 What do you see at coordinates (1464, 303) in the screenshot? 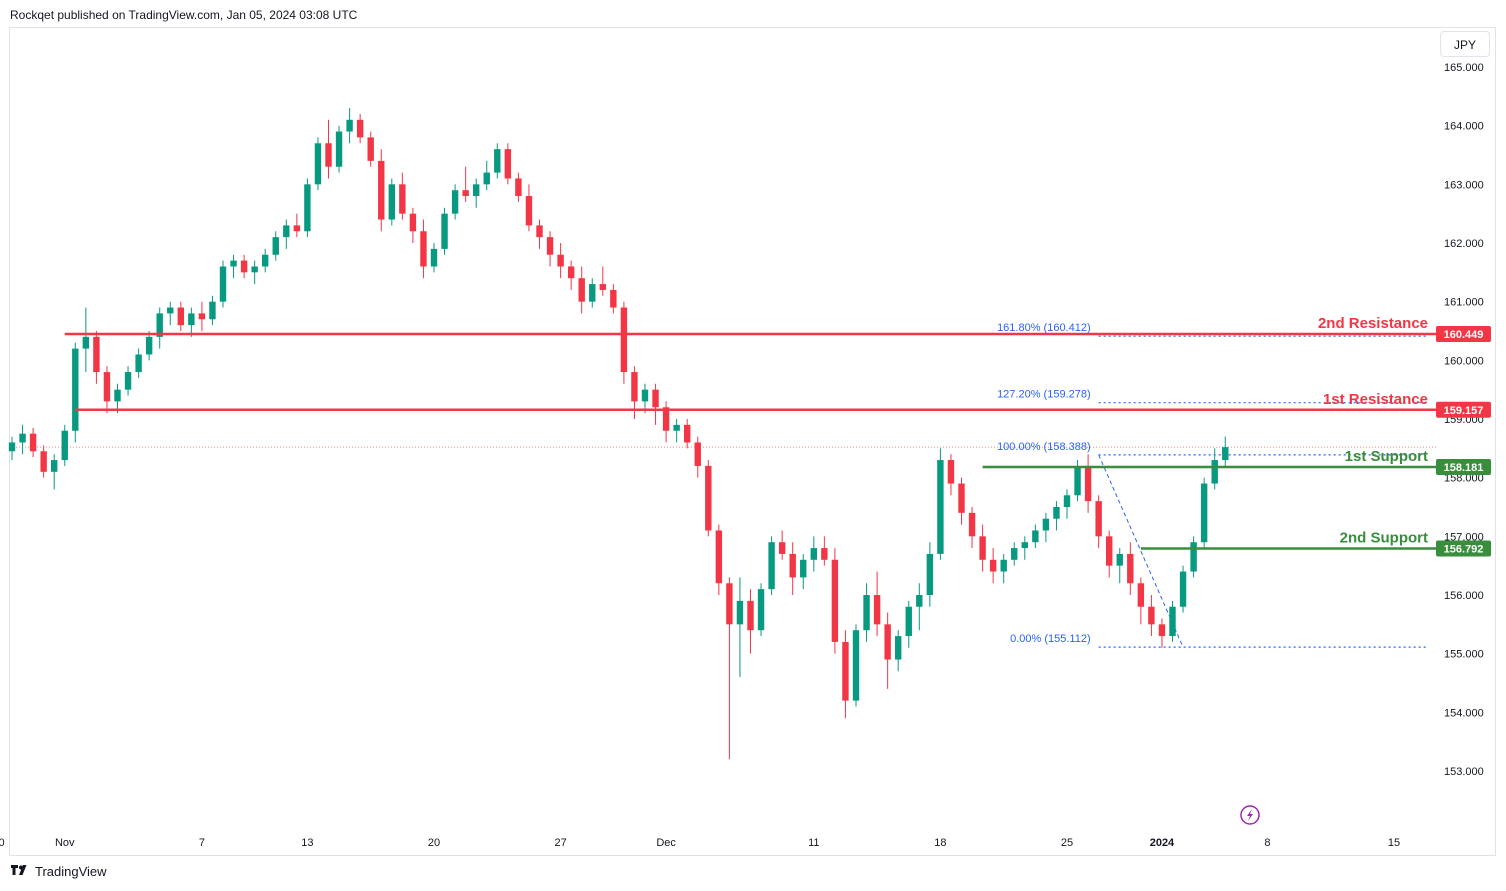
I see `price-tick-label: 161.000` at bounding box center [1464, 303].